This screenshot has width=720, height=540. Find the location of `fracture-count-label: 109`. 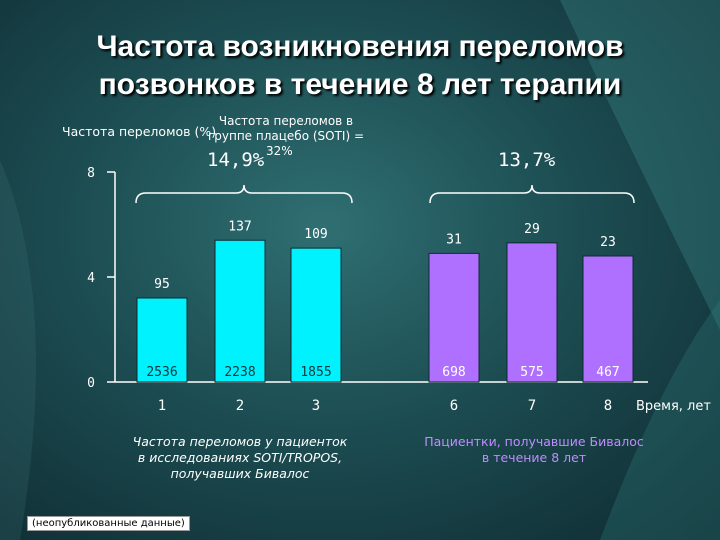

fracture-count-label: 109 is located at coordinates (315, 234).